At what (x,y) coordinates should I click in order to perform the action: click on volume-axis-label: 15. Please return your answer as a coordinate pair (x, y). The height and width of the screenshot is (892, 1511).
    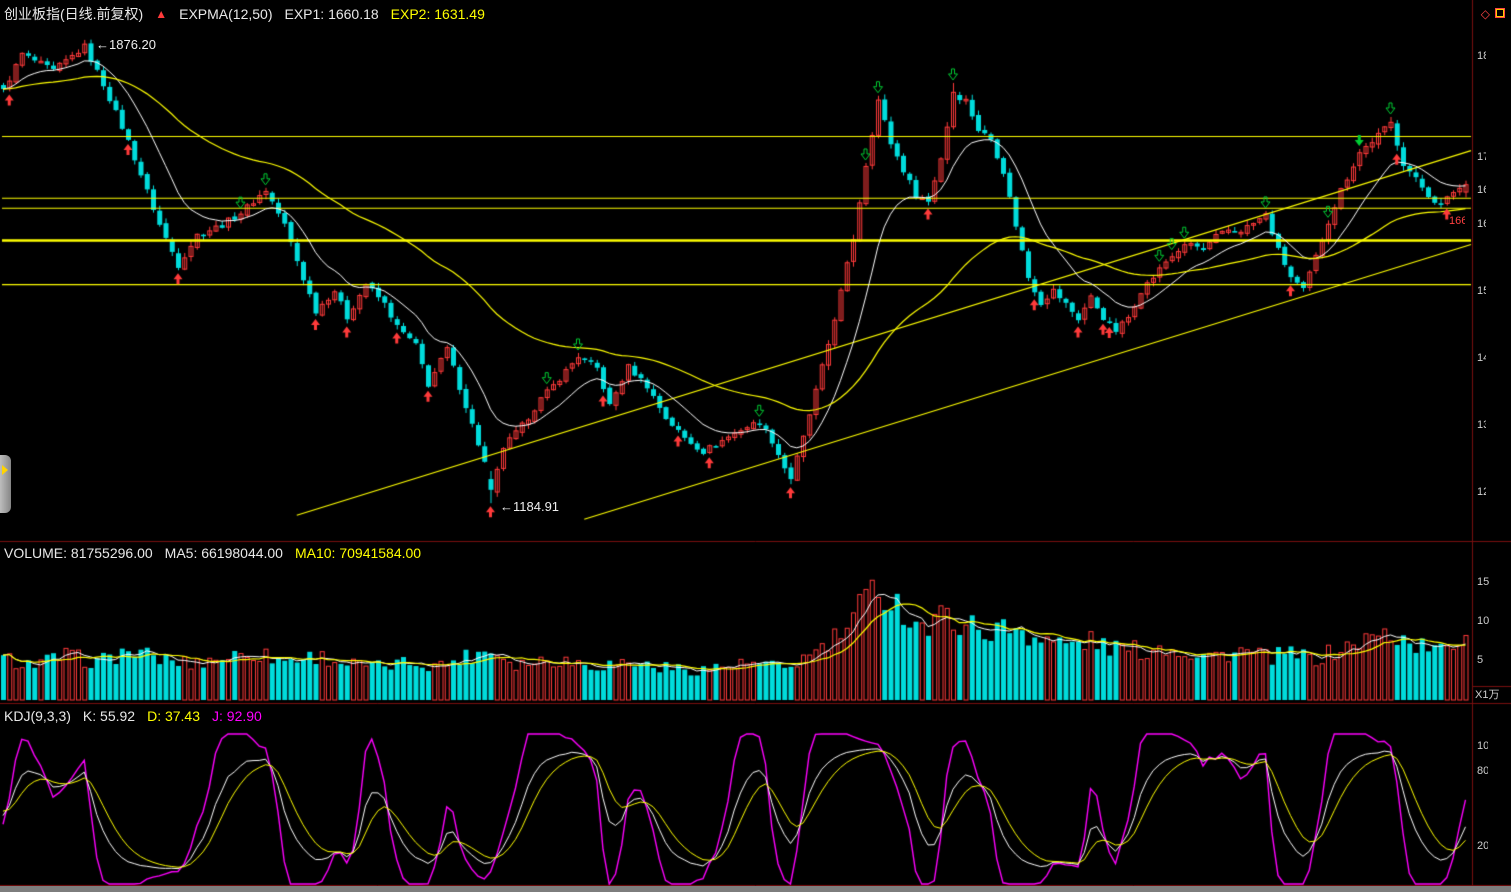
    Looking at the image, I should click on (1483, 582).